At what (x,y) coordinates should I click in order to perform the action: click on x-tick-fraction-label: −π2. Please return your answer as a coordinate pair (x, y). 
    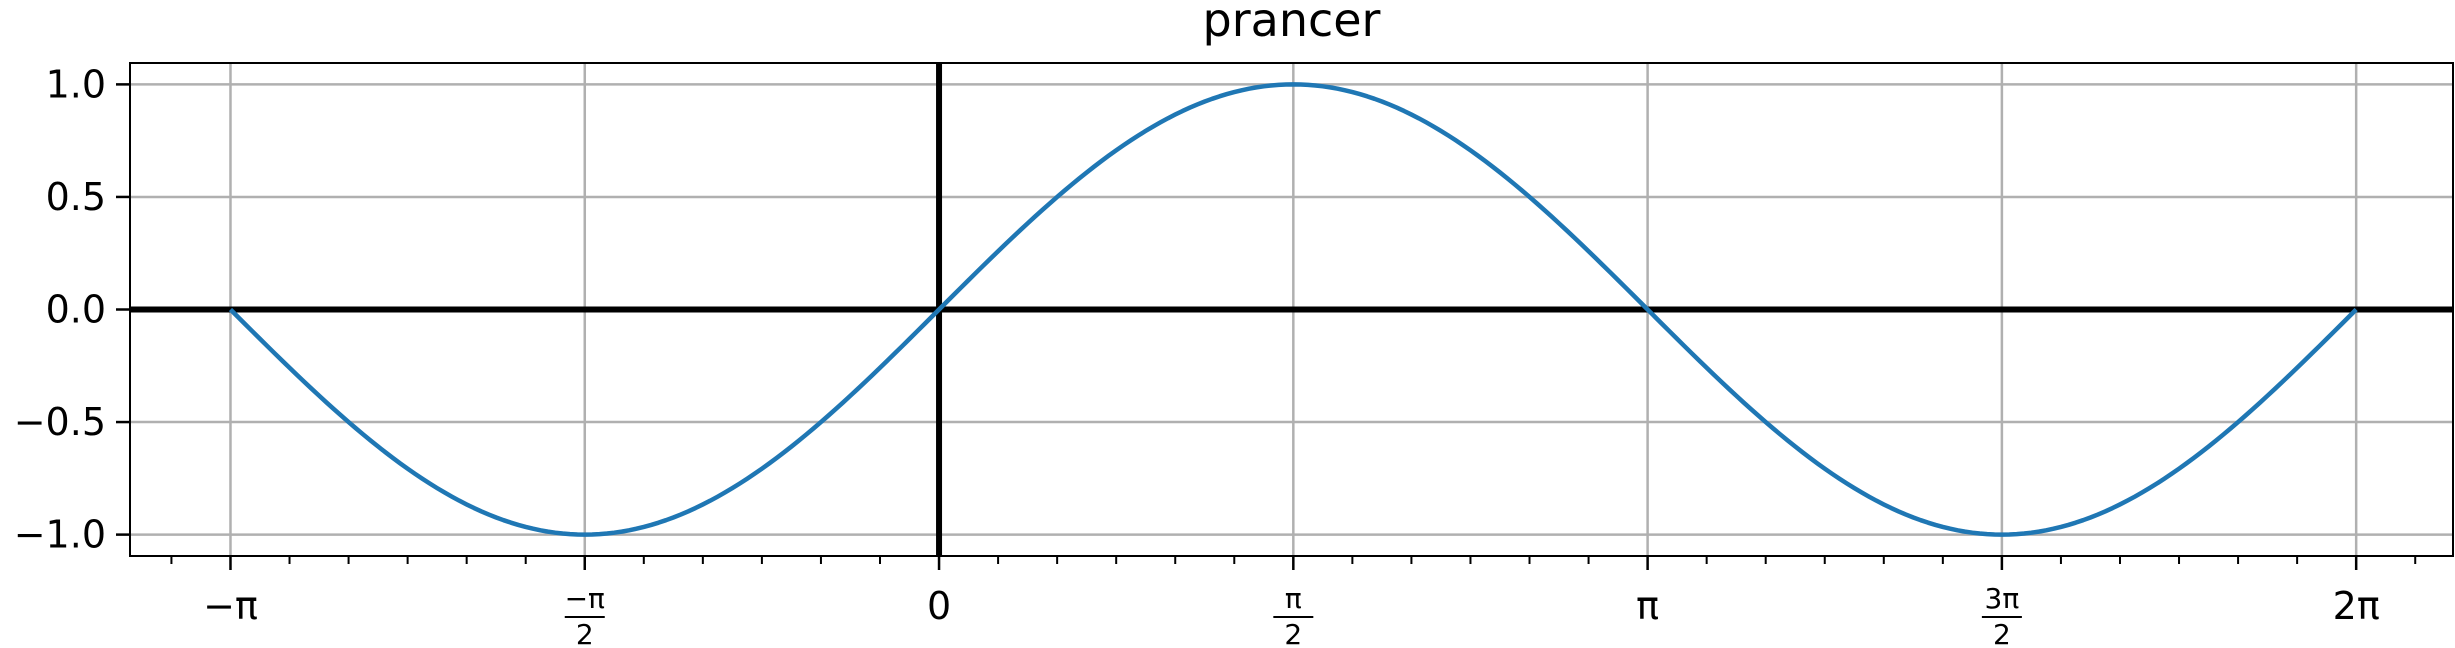
    Looking at the image, I should click on (585, 615).